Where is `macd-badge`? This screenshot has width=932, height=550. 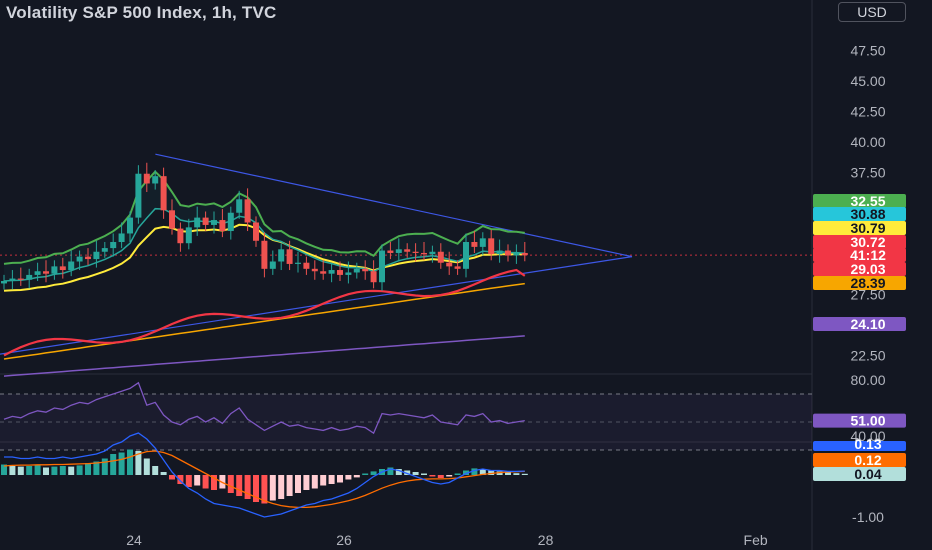 macd-badge is located at coordinates (859, 474).